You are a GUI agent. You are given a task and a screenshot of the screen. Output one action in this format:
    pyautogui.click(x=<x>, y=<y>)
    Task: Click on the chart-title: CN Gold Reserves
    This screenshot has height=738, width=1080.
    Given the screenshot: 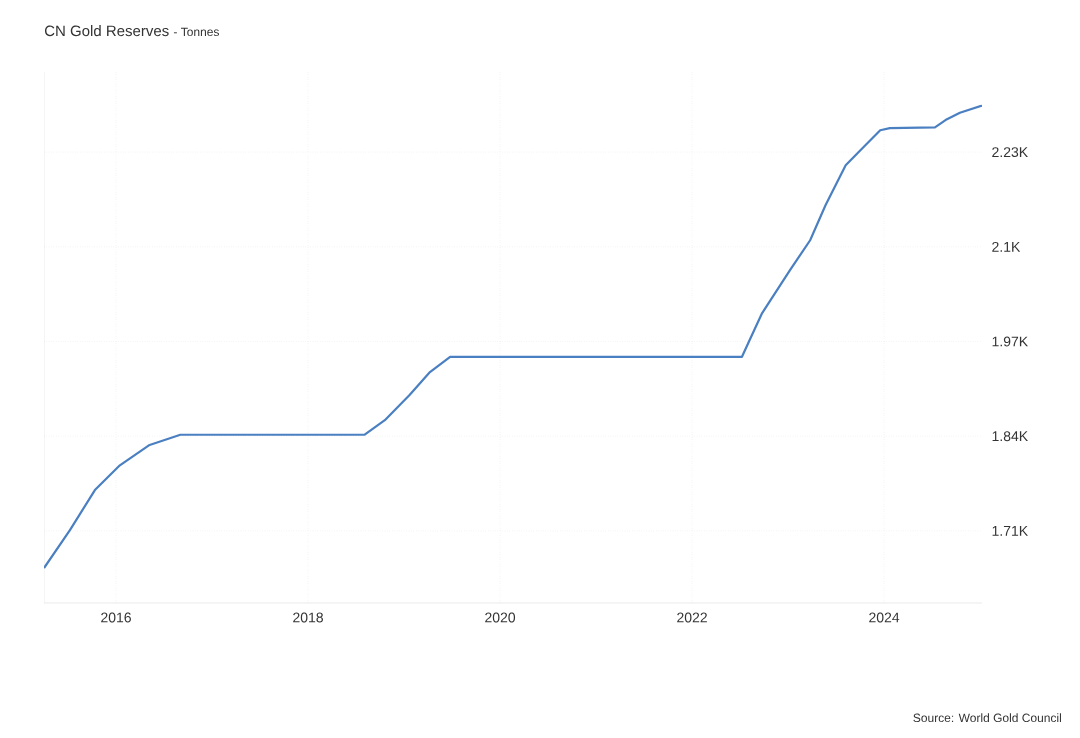 What is the action you would take?
    pyautogui.click(x=106, y=31)
    